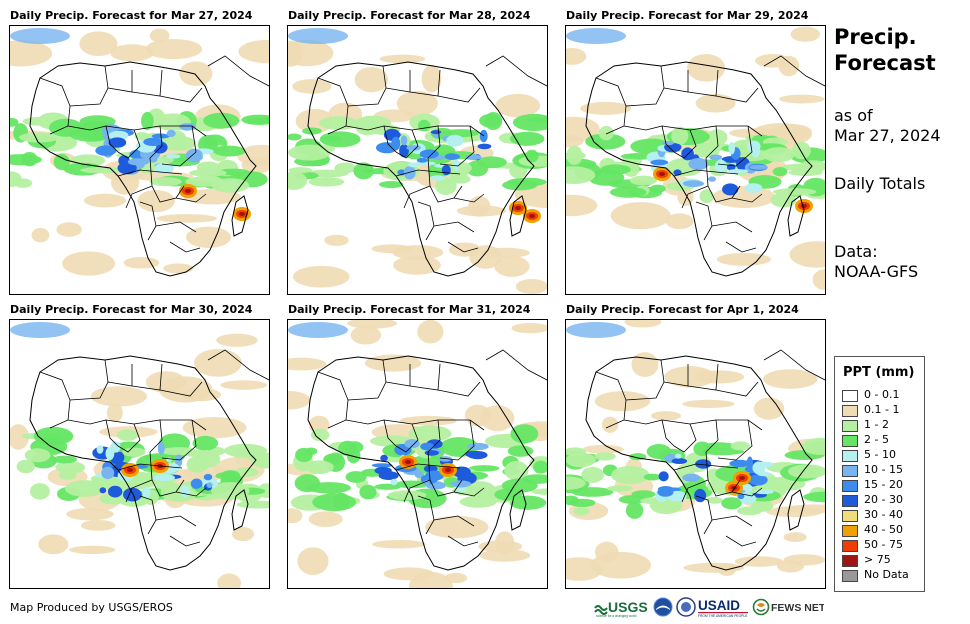 The image size is (970, 624). I want to click on as-of-value: Mar 27, 2024, so click(887, 135).